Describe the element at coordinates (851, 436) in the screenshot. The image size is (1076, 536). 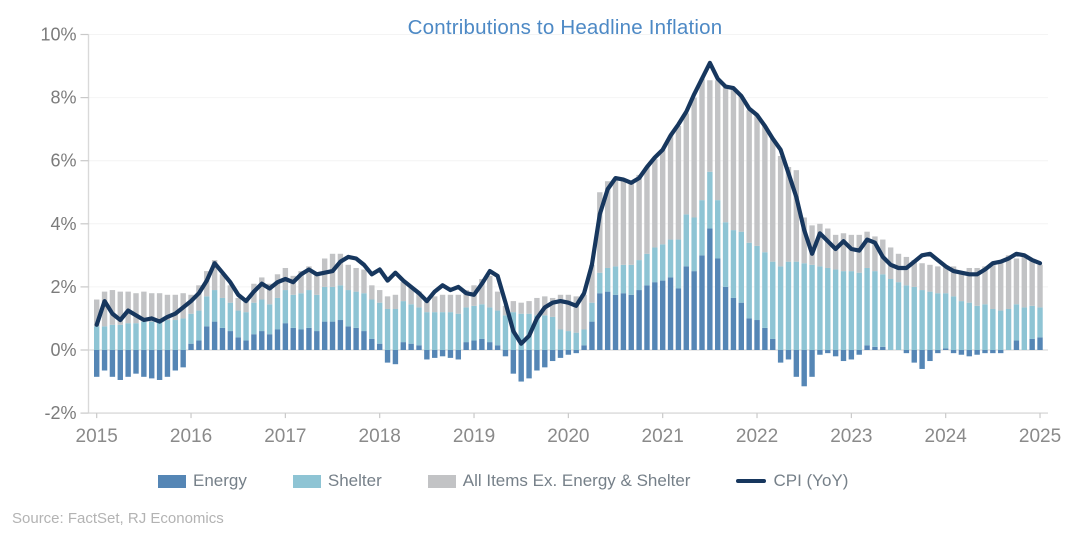
I see `svg-text: 2023` at that location.